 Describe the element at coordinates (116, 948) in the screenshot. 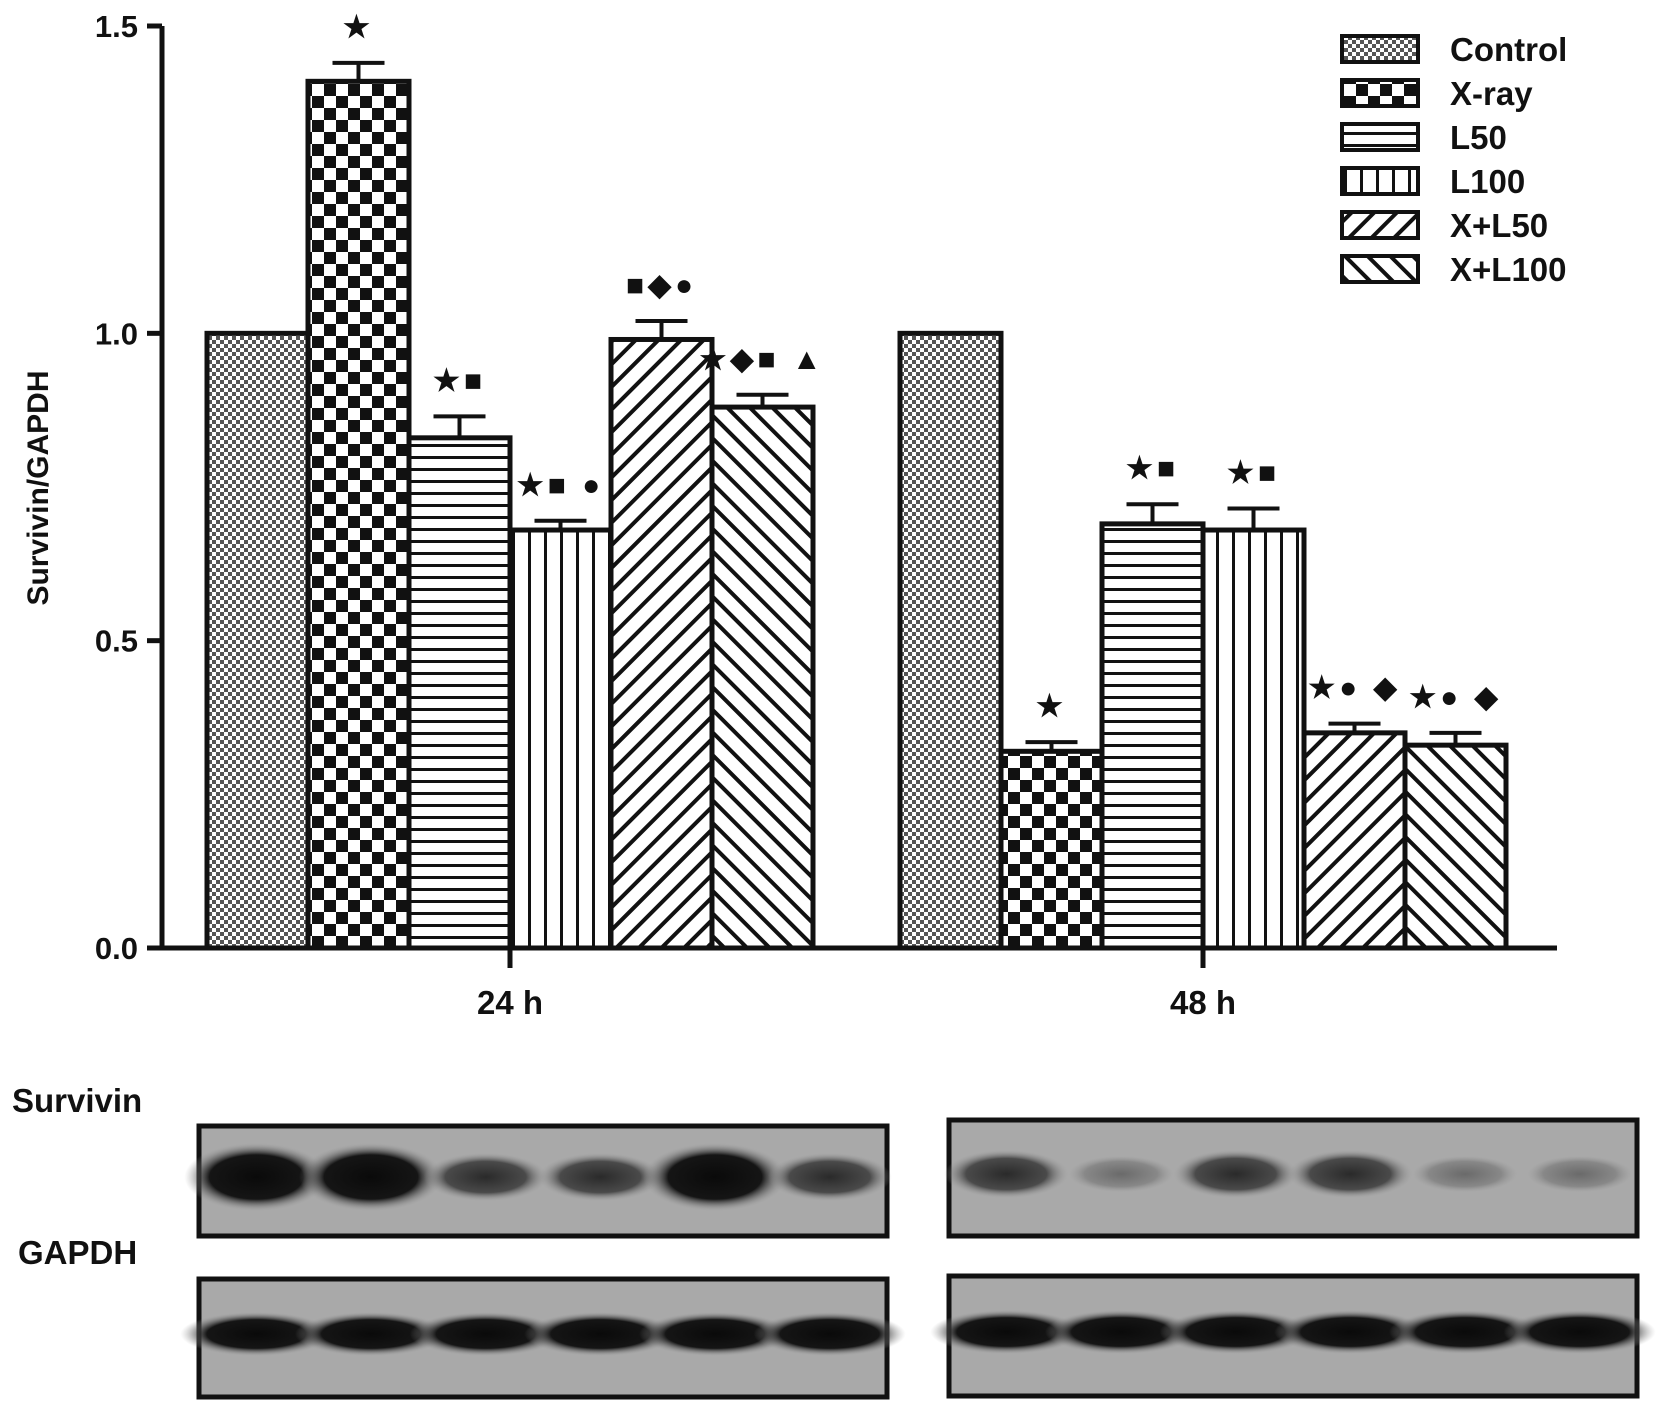

I see `y-tick-label: 0.0` at that location.